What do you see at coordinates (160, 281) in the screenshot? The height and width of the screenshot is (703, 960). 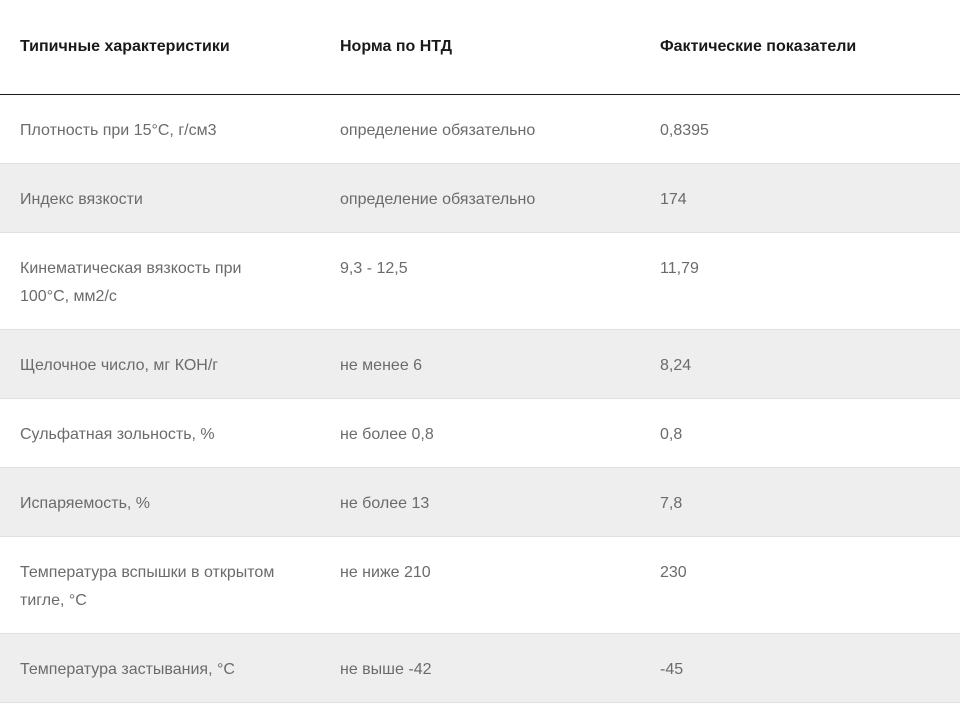 I see `cell-characteristic: Кинематическая вязкость при 100°С, мм2/с` at bounding box center [160, 281].